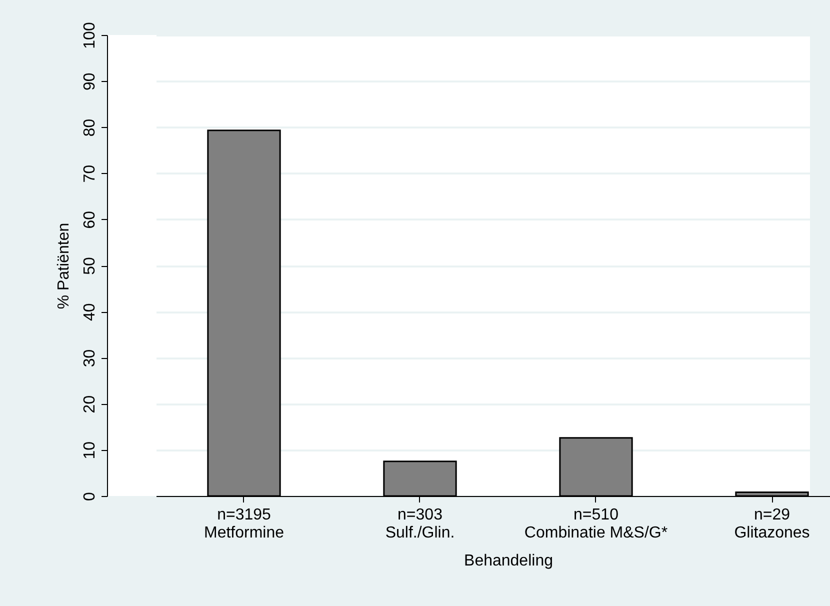 The image size is (830, 606). I want to click on y-tick-label: 0, so click(90, 496).